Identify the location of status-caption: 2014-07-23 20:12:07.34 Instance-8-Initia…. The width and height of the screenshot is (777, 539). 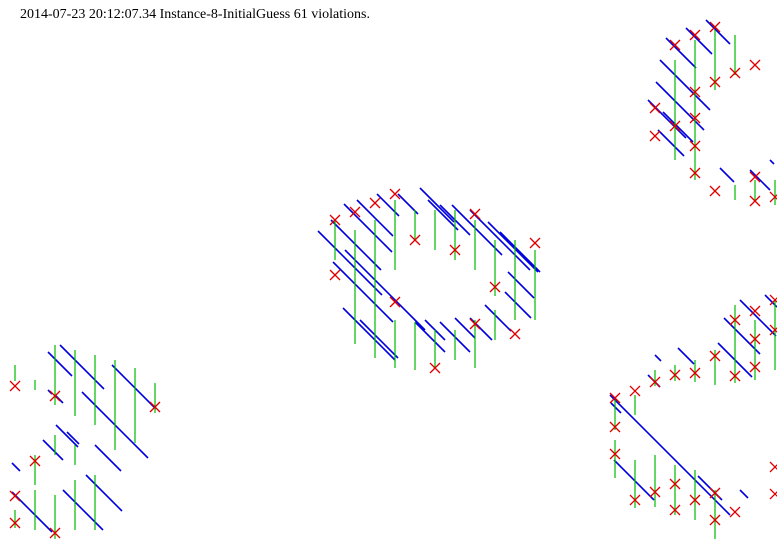
(195, 14).